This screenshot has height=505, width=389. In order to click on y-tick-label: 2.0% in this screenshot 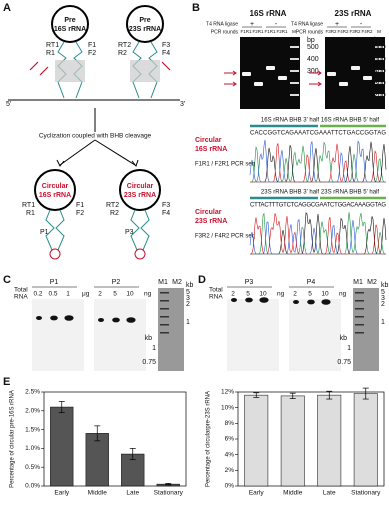, I will do `click(32, 411)`.